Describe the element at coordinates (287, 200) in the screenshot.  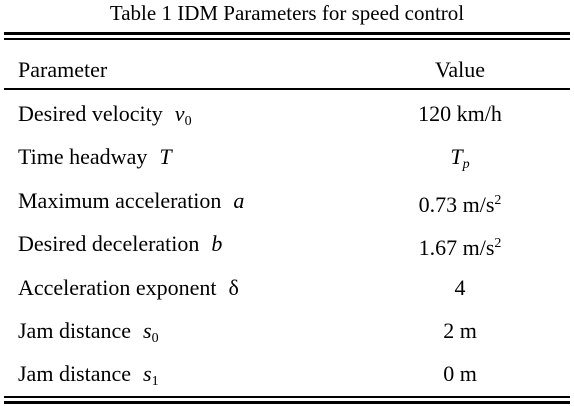
I see `table-row: Maximum acceleration a 0.73 m/s2` at that location.